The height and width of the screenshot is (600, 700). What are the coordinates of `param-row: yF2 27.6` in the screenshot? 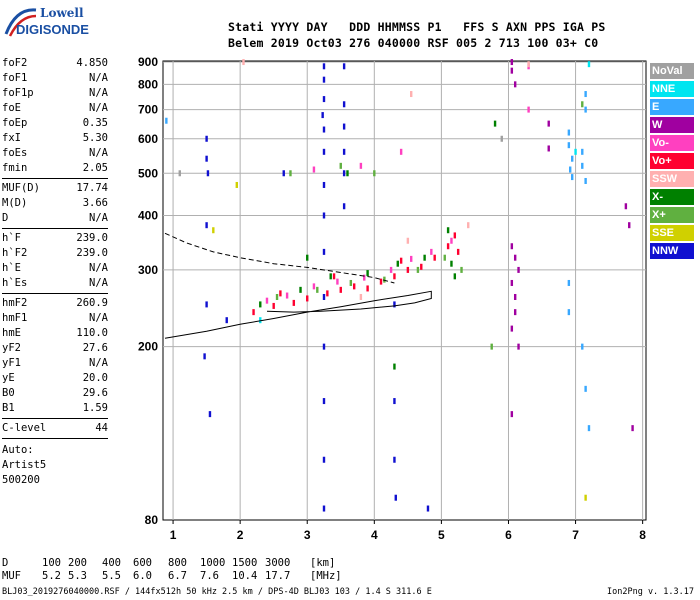 It's located at (55, 348).